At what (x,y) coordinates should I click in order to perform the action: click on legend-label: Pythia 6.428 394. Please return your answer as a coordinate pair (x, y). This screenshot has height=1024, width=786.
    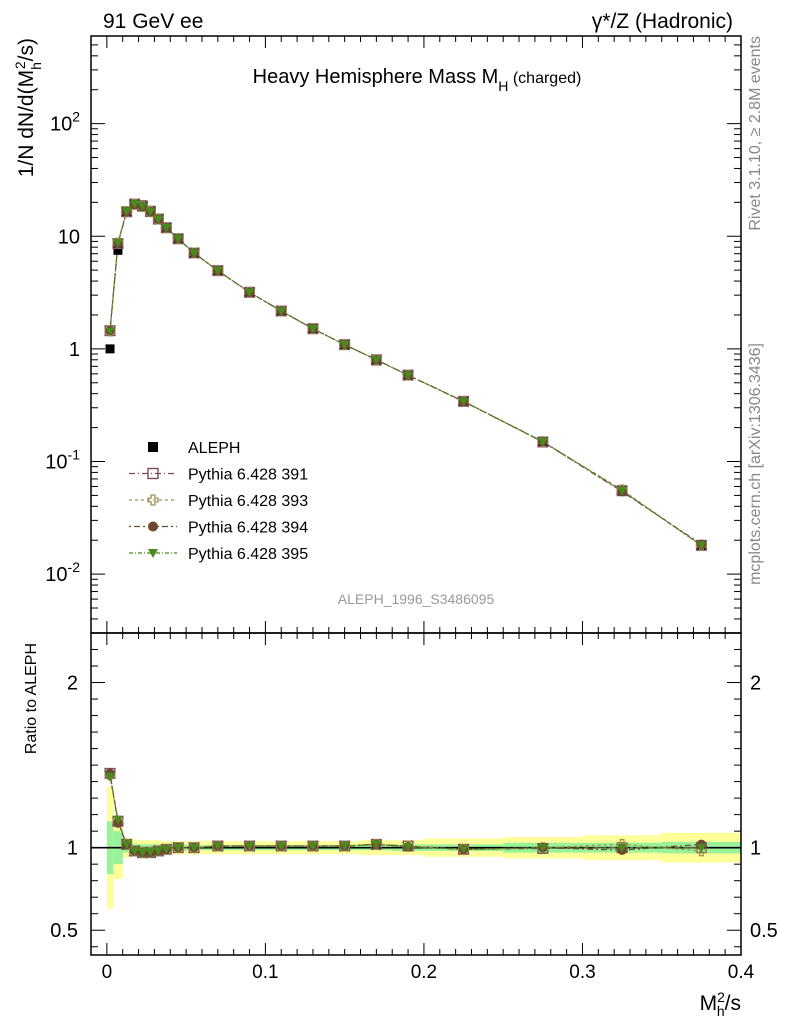
    Looking at the image, I should click on (248, 528).